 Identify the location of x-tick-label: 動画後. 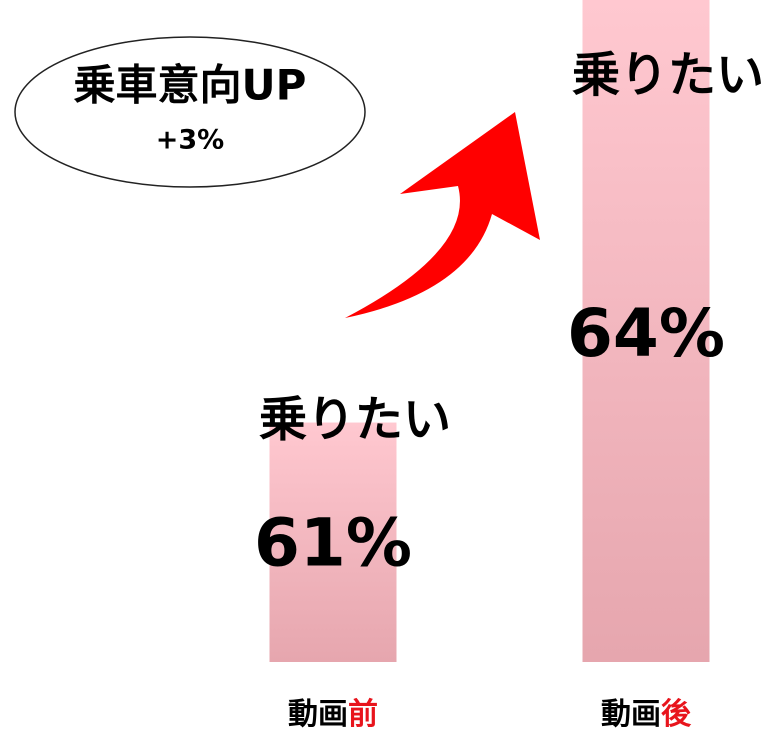
(646, 714).